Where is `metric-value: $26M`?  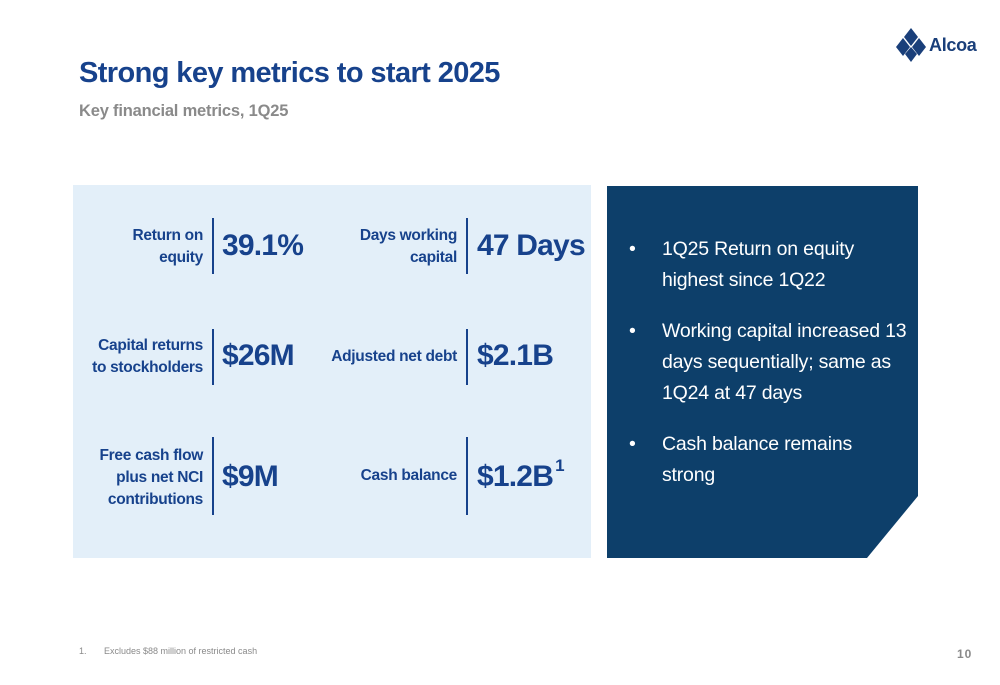
metric-value: $26M is located at coordinates (258, 355).